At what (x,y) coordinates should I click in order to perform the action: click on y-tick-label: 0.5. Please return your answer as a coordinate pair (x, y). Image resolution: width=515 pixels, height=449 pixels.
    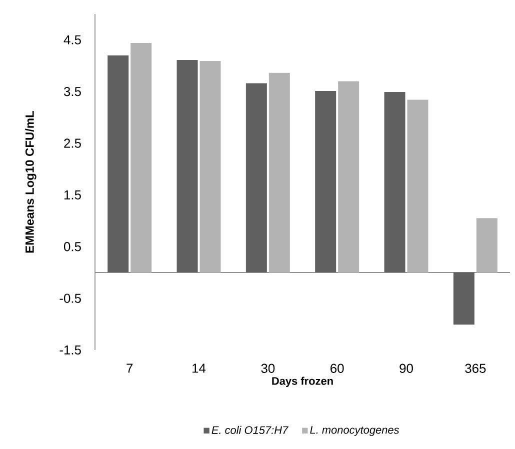
    Looking at the image, I should click on (72, 247).